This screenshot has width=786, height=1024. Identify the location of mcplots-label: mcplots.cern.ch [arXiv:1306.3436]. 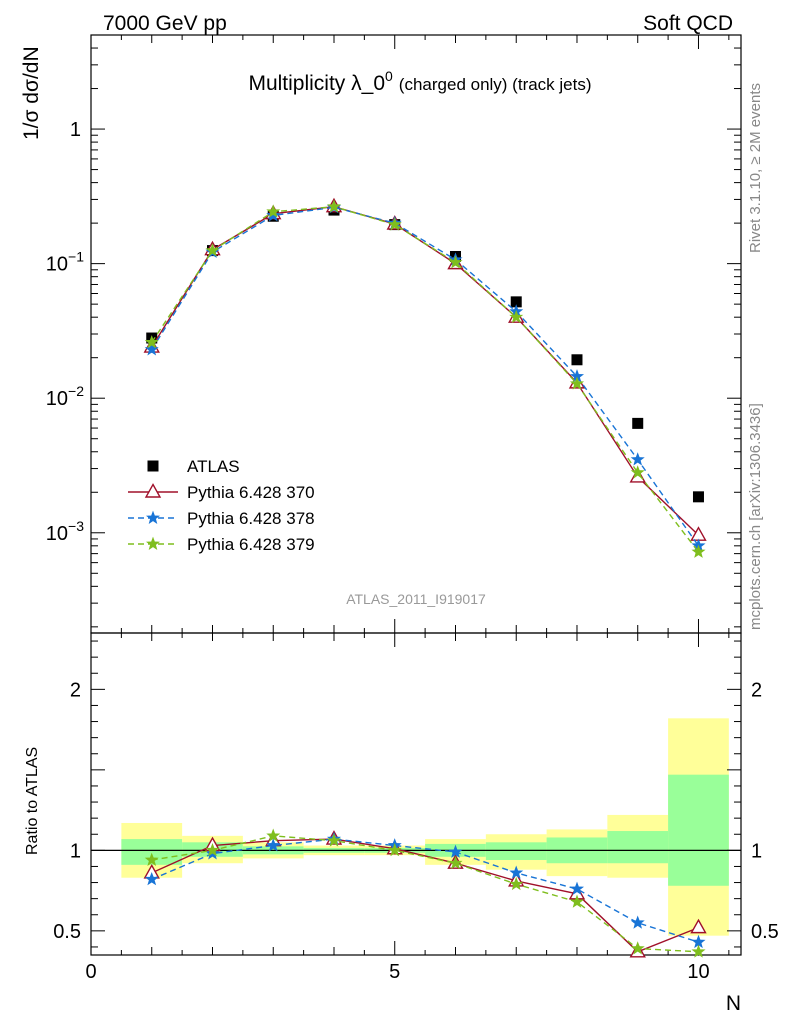
(755, 516).